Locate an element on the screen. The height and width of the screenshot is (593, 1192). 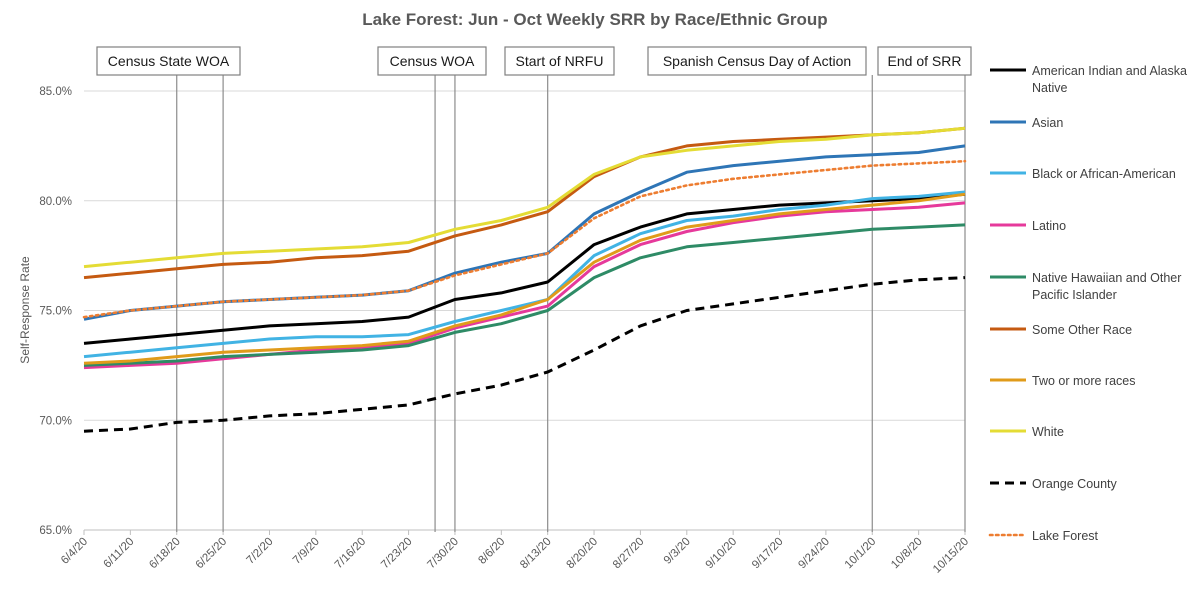
y-tick-label: 75.0% is located at coordinates (55, 312).